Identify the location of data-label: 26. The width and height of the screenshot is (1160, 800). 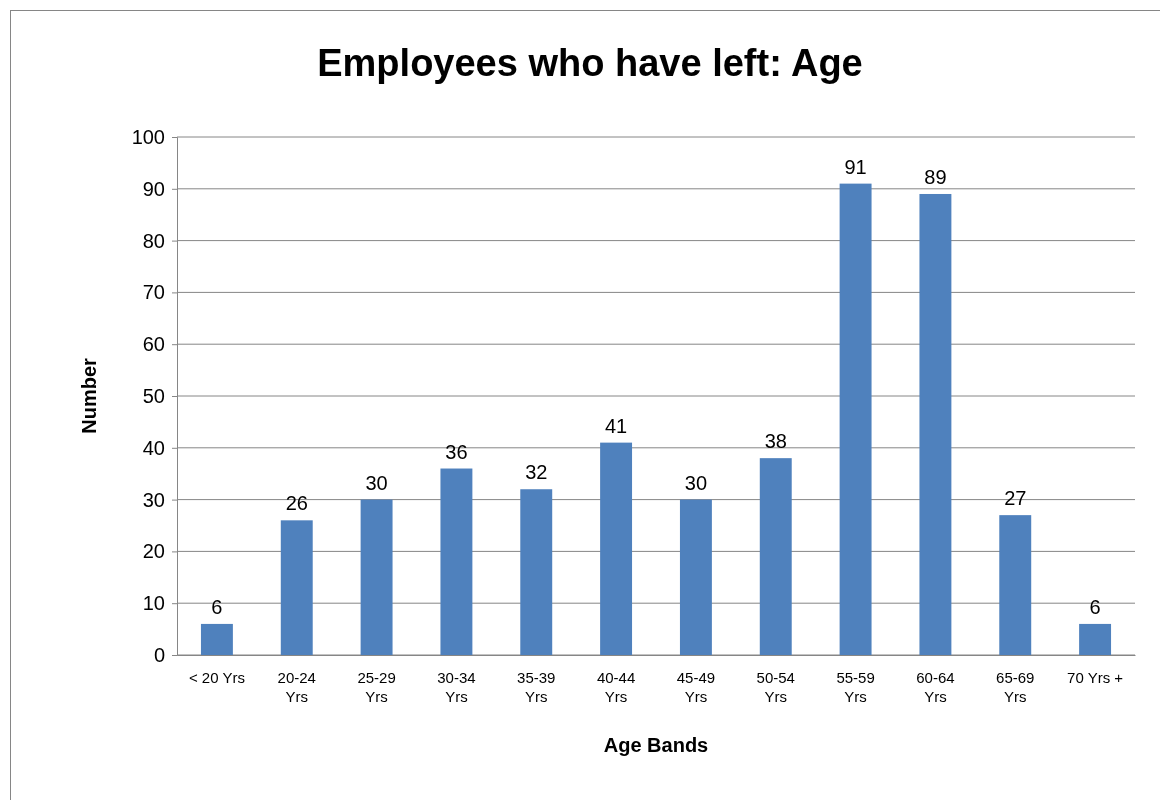
(296, 503).